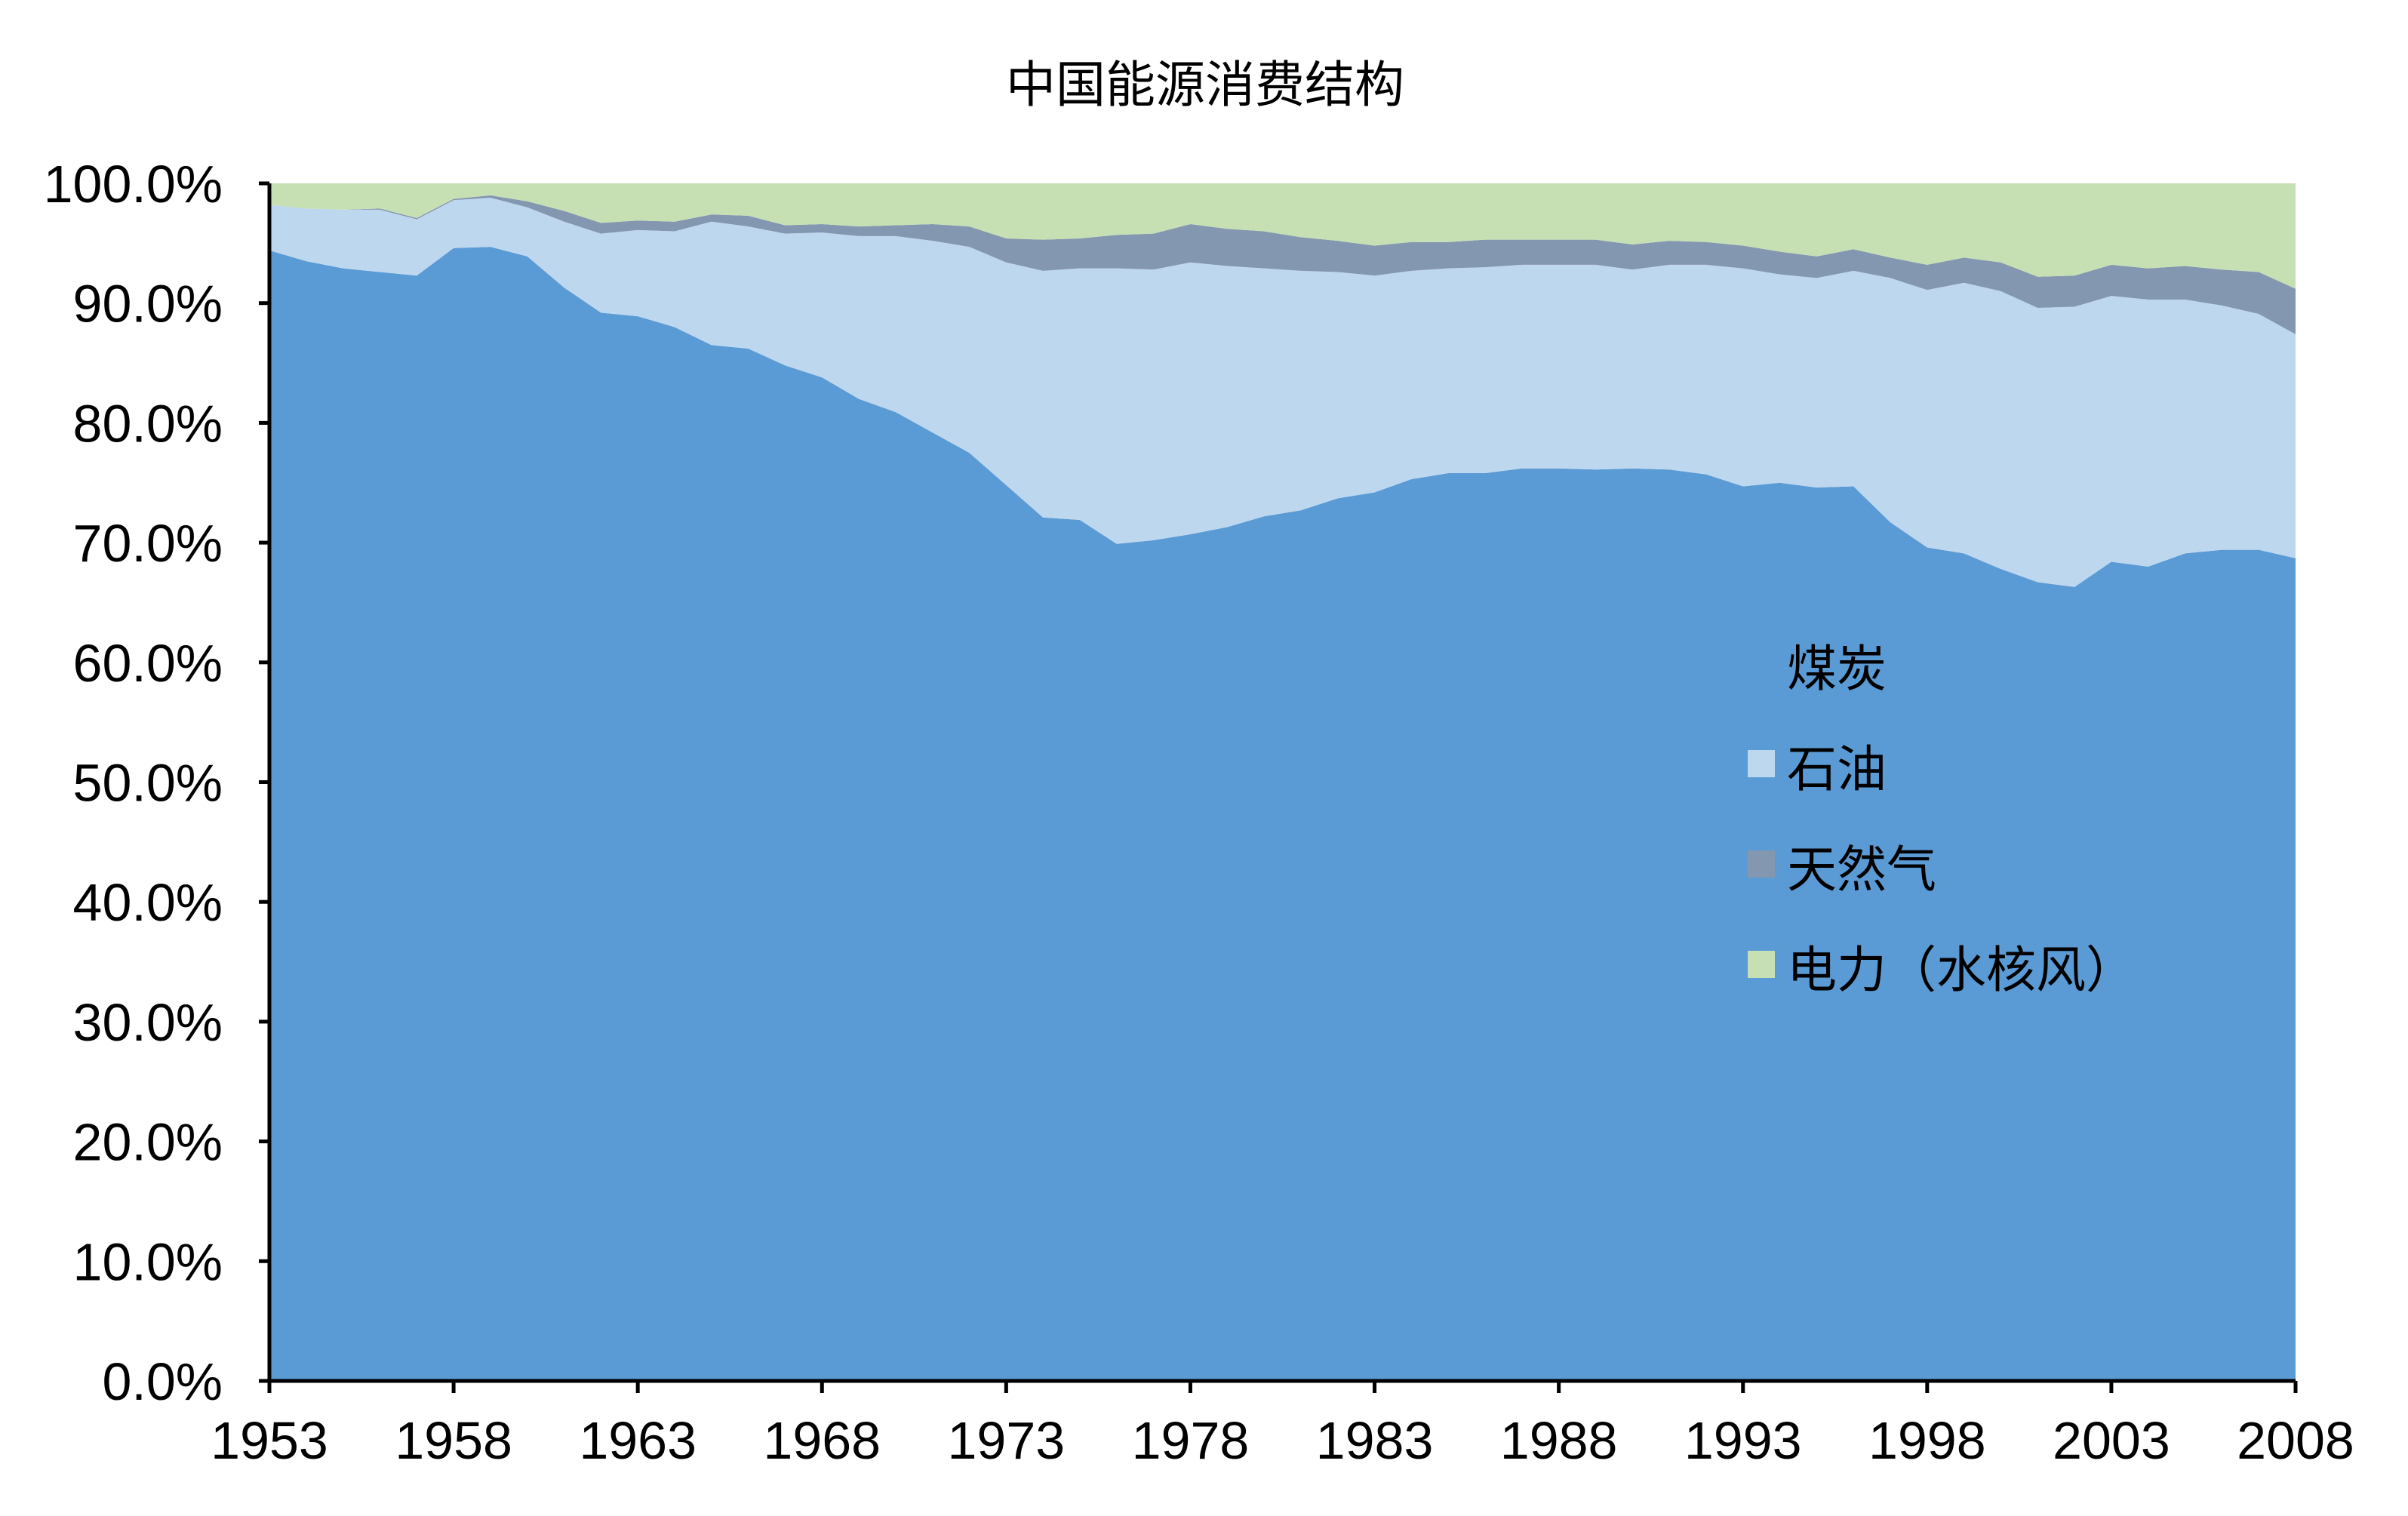 The height and width of the screenshot is (1516, 2408). What do you see at coordinates (1861, 870) in the screenshot?
I see `legend-label-2: 天然气` at bounding box center [1861, 870].